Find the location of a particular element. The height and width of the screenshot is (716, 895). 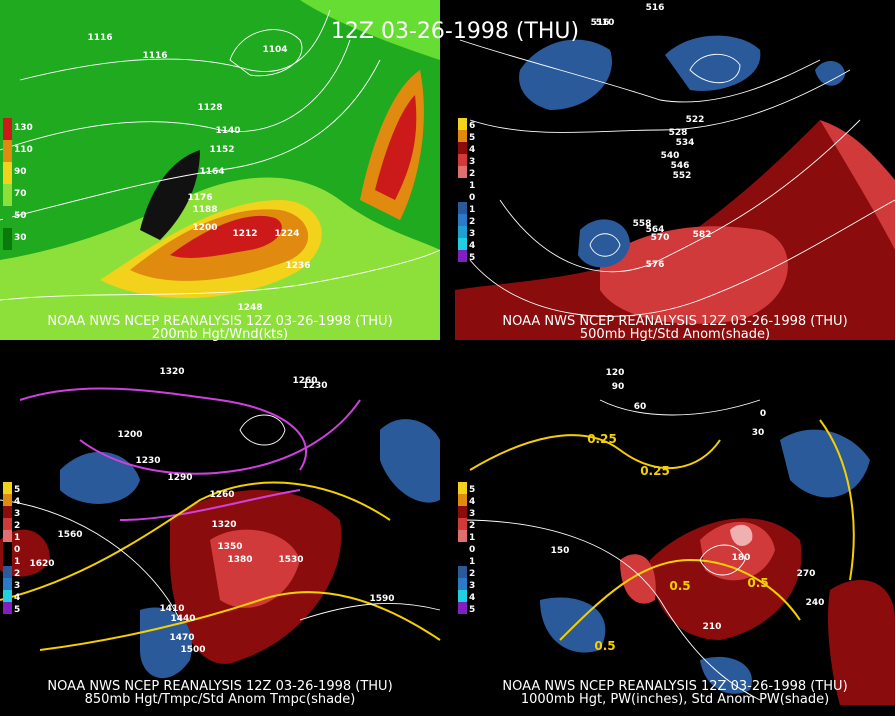

contour-label: 528 is located at coordinates (678, 133).